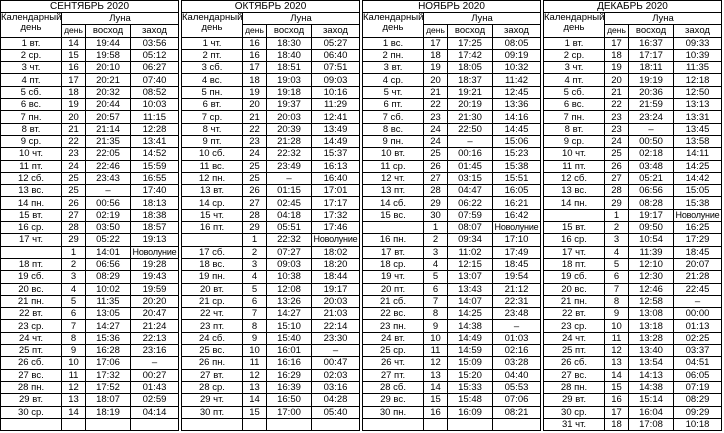 This screenshot has height=433, width=724. Describe the element at coordinates (289, 228) in the screenshot. I see `moonrise-cell: 05:51` at that location.